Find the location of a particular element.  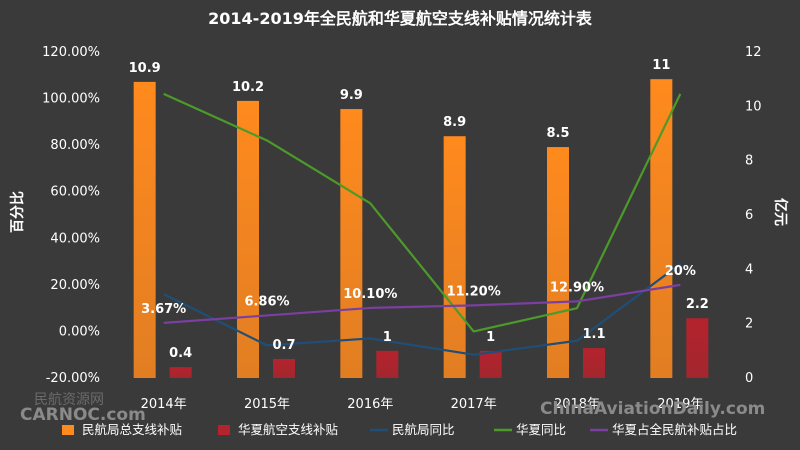

legend: 民航局总支线补贴 华夏航空支线补贴 民航局同比 华夏同比 华夏占全民航补贴占比 is located at coordinates (399, 429).